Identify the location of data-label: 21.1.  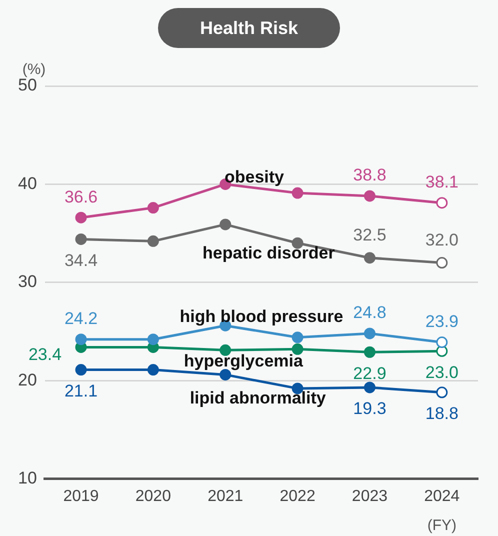
(81, 390).